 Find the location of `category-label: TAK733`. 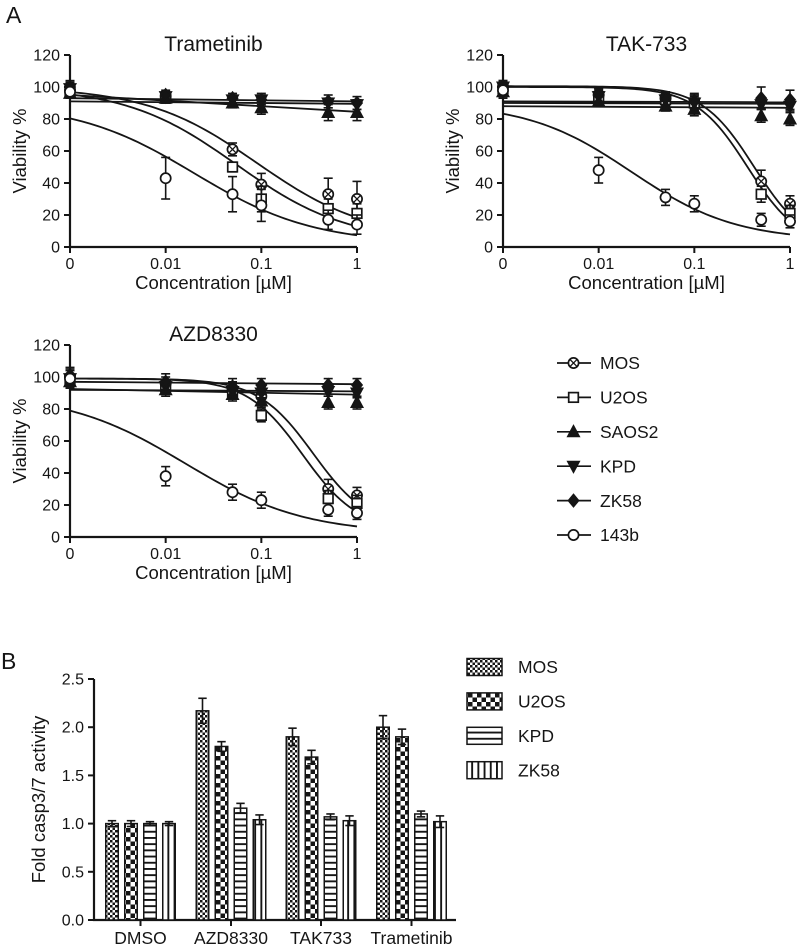

category-label: TAK733 is located at coordinates (321, 937).